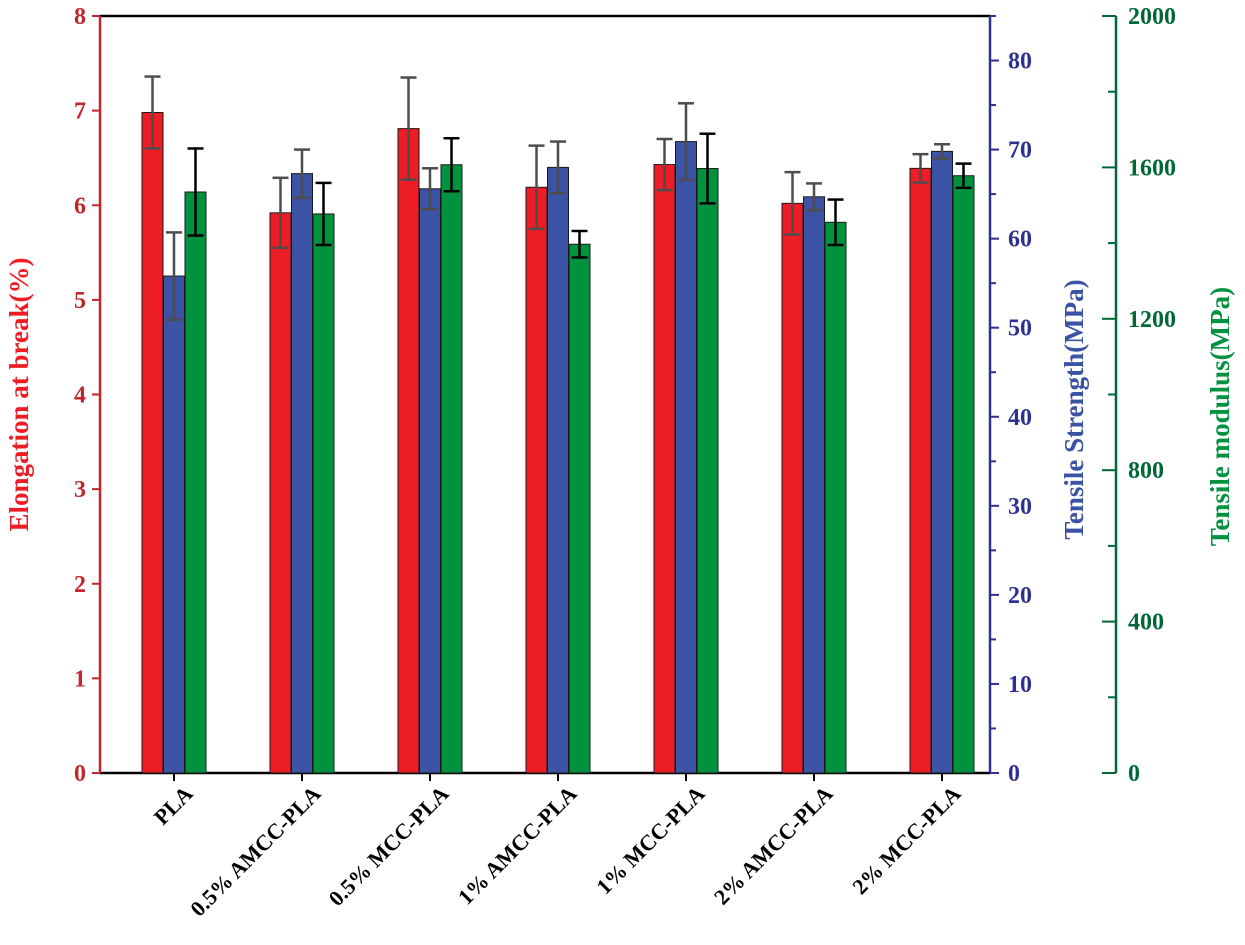 The width and height of the screenshot is (1245, 945). Describe the element at coordinates (1020, 418) in the screenshot. I see `right-axis-strength-tick-label: 40` at that location.